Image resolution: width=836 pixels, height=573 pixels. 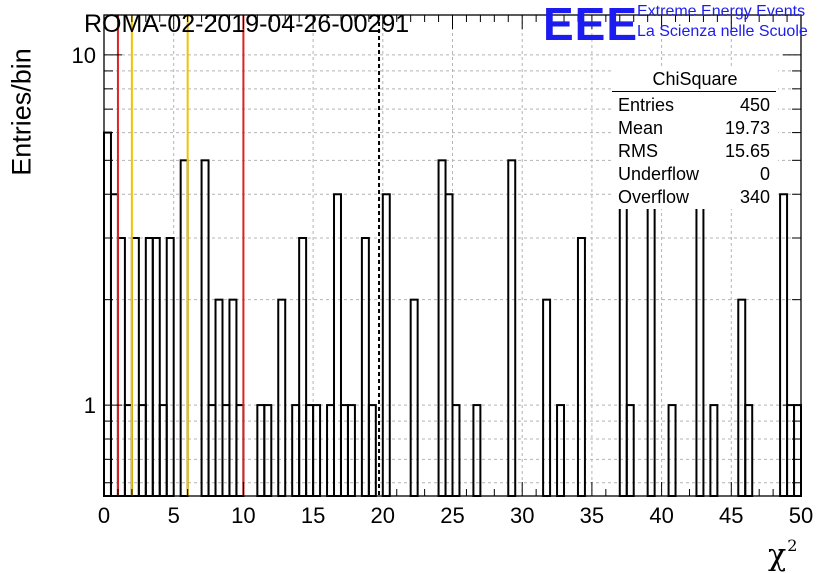 I want to click on stats-label: Underflow, so click(x=659, y=174).